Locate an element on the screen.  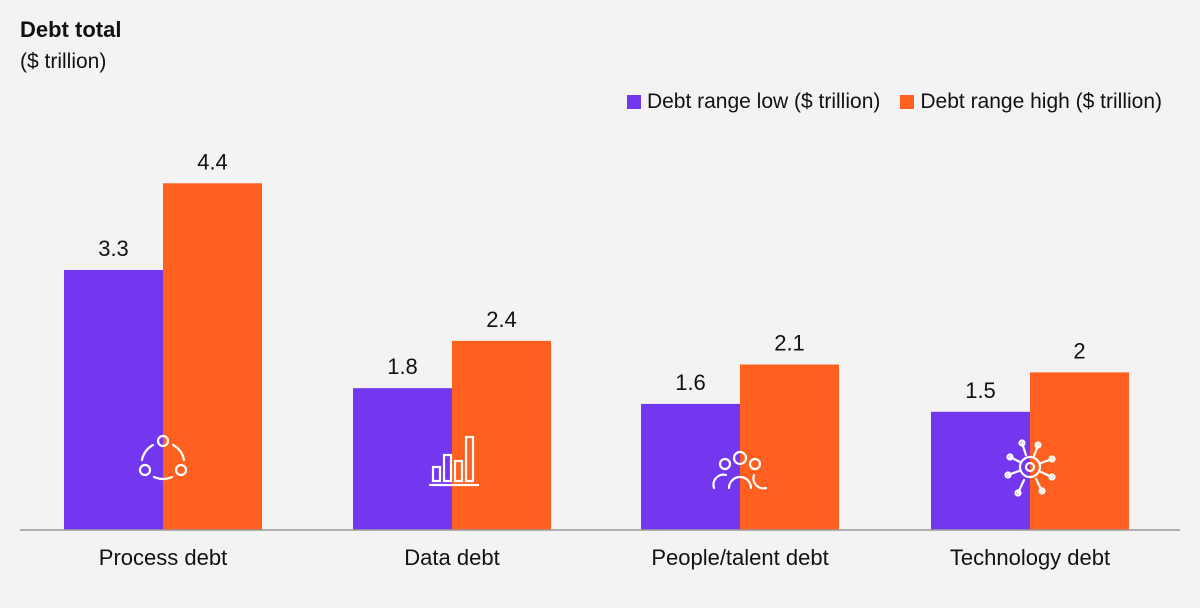
process-network-icon is located at coordinates (163, 457).